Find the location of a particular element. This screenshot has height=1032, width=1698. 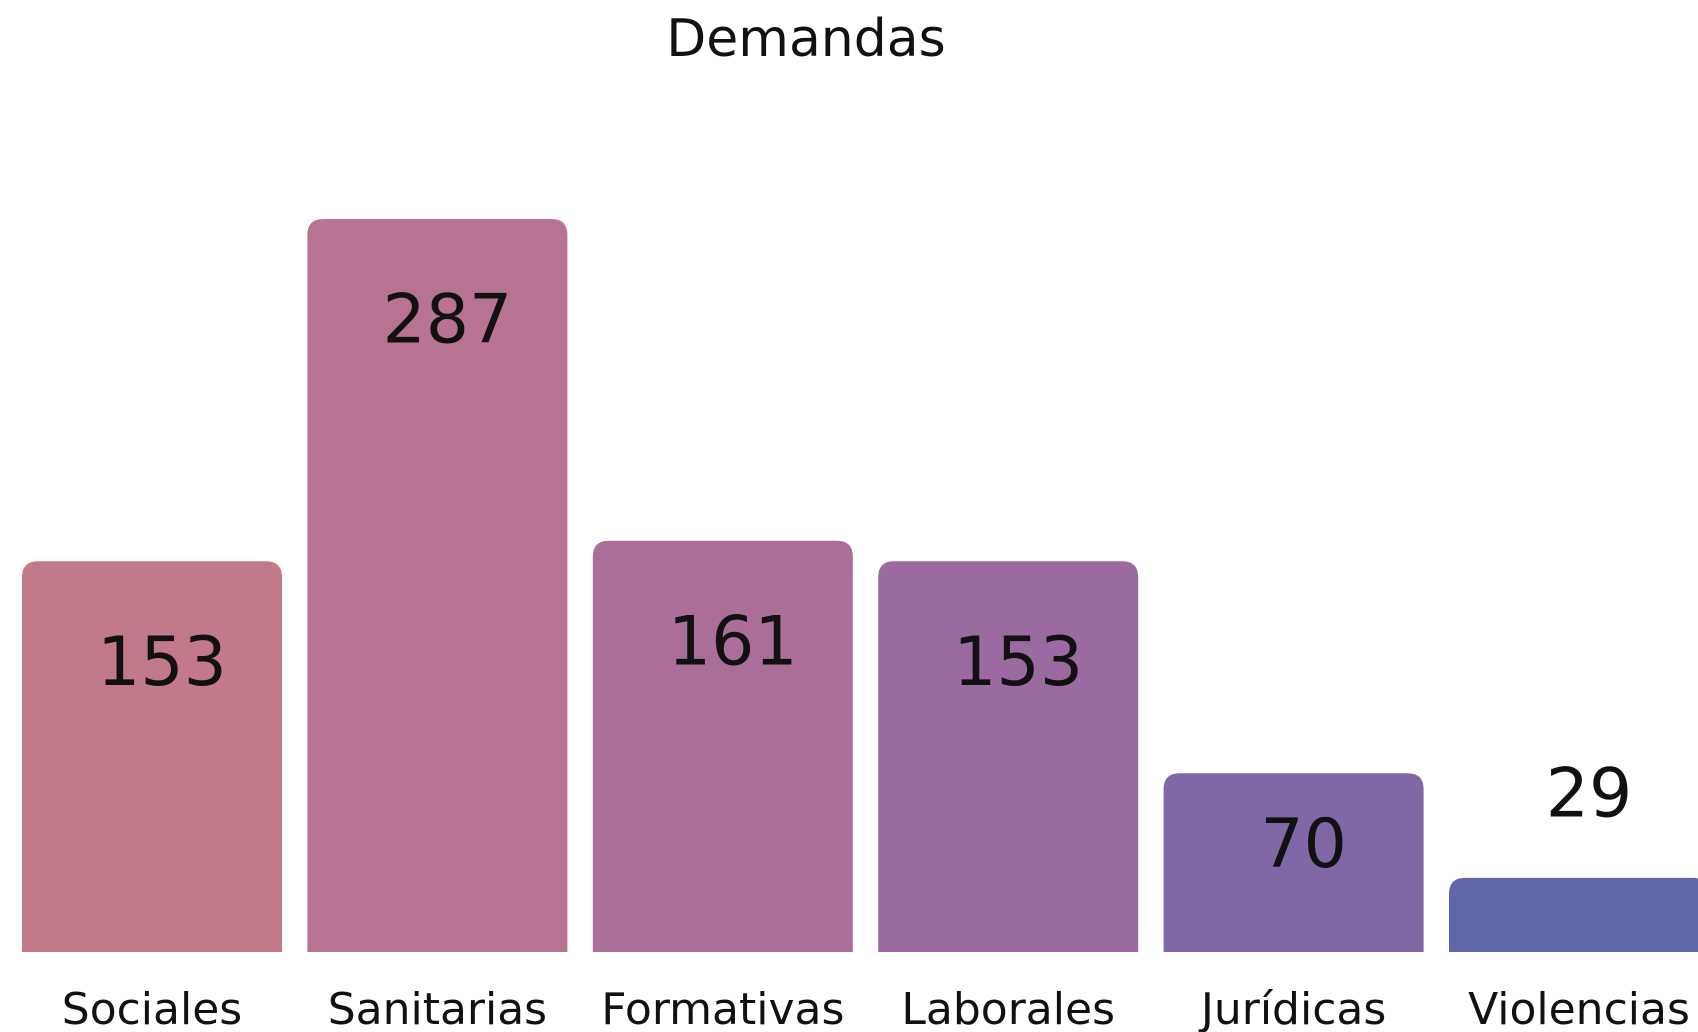

value-label: 70 is located at coordinates (1303, 844).